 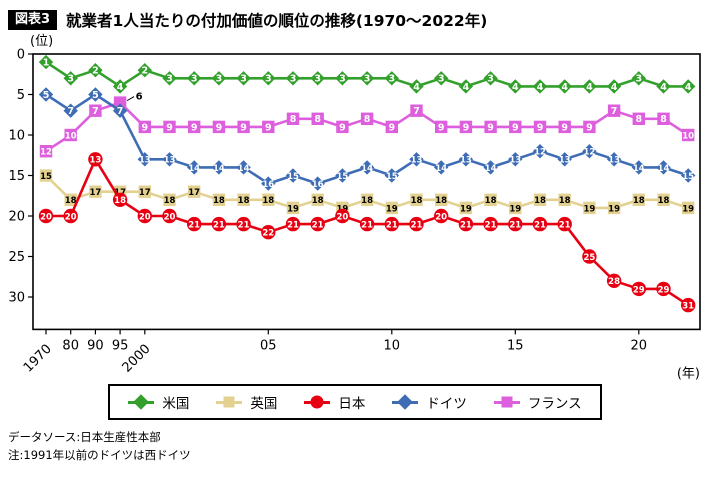 I want to click on legend-item-フランス: フランス, so click(x=537, y=402).